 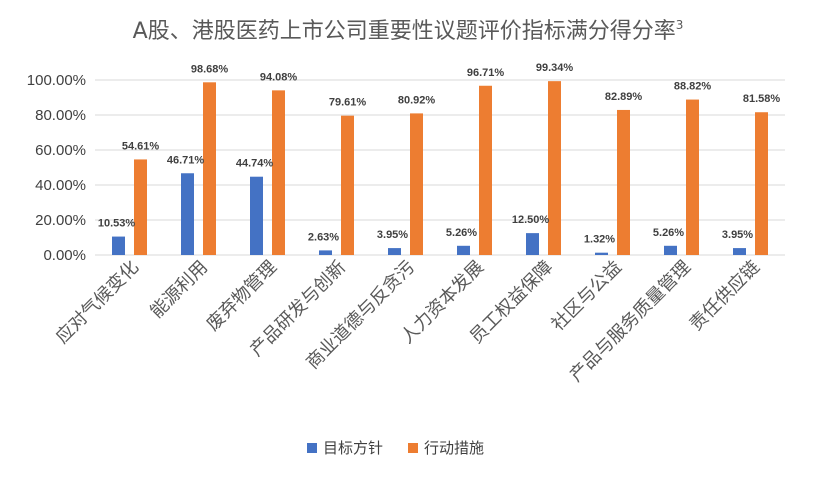 I want to click on data-label: 54.61%, so click(x=141, y=146).